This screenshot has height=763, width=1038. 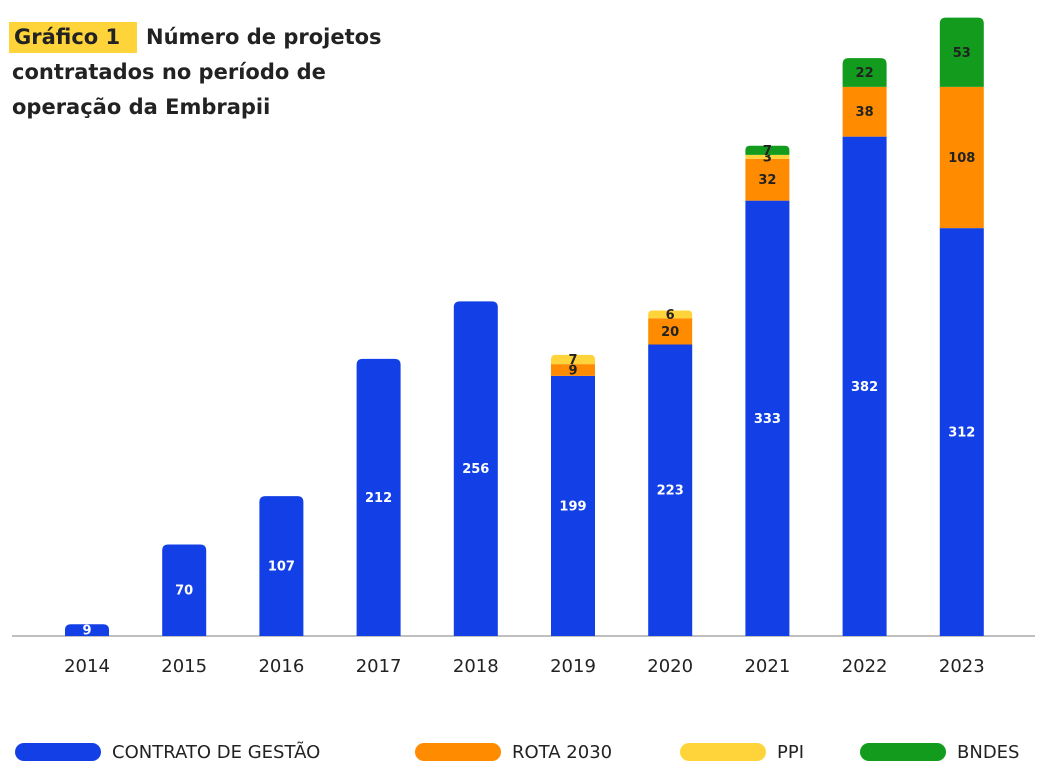 I want to click on value-label: 22, so click(x=865, y=73).